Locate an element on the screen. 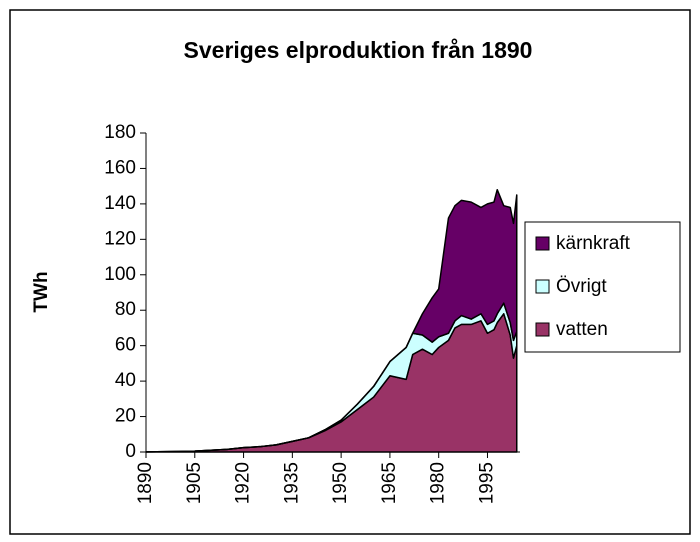  y-tick-label: 180 is located at coordinates (120, 132).